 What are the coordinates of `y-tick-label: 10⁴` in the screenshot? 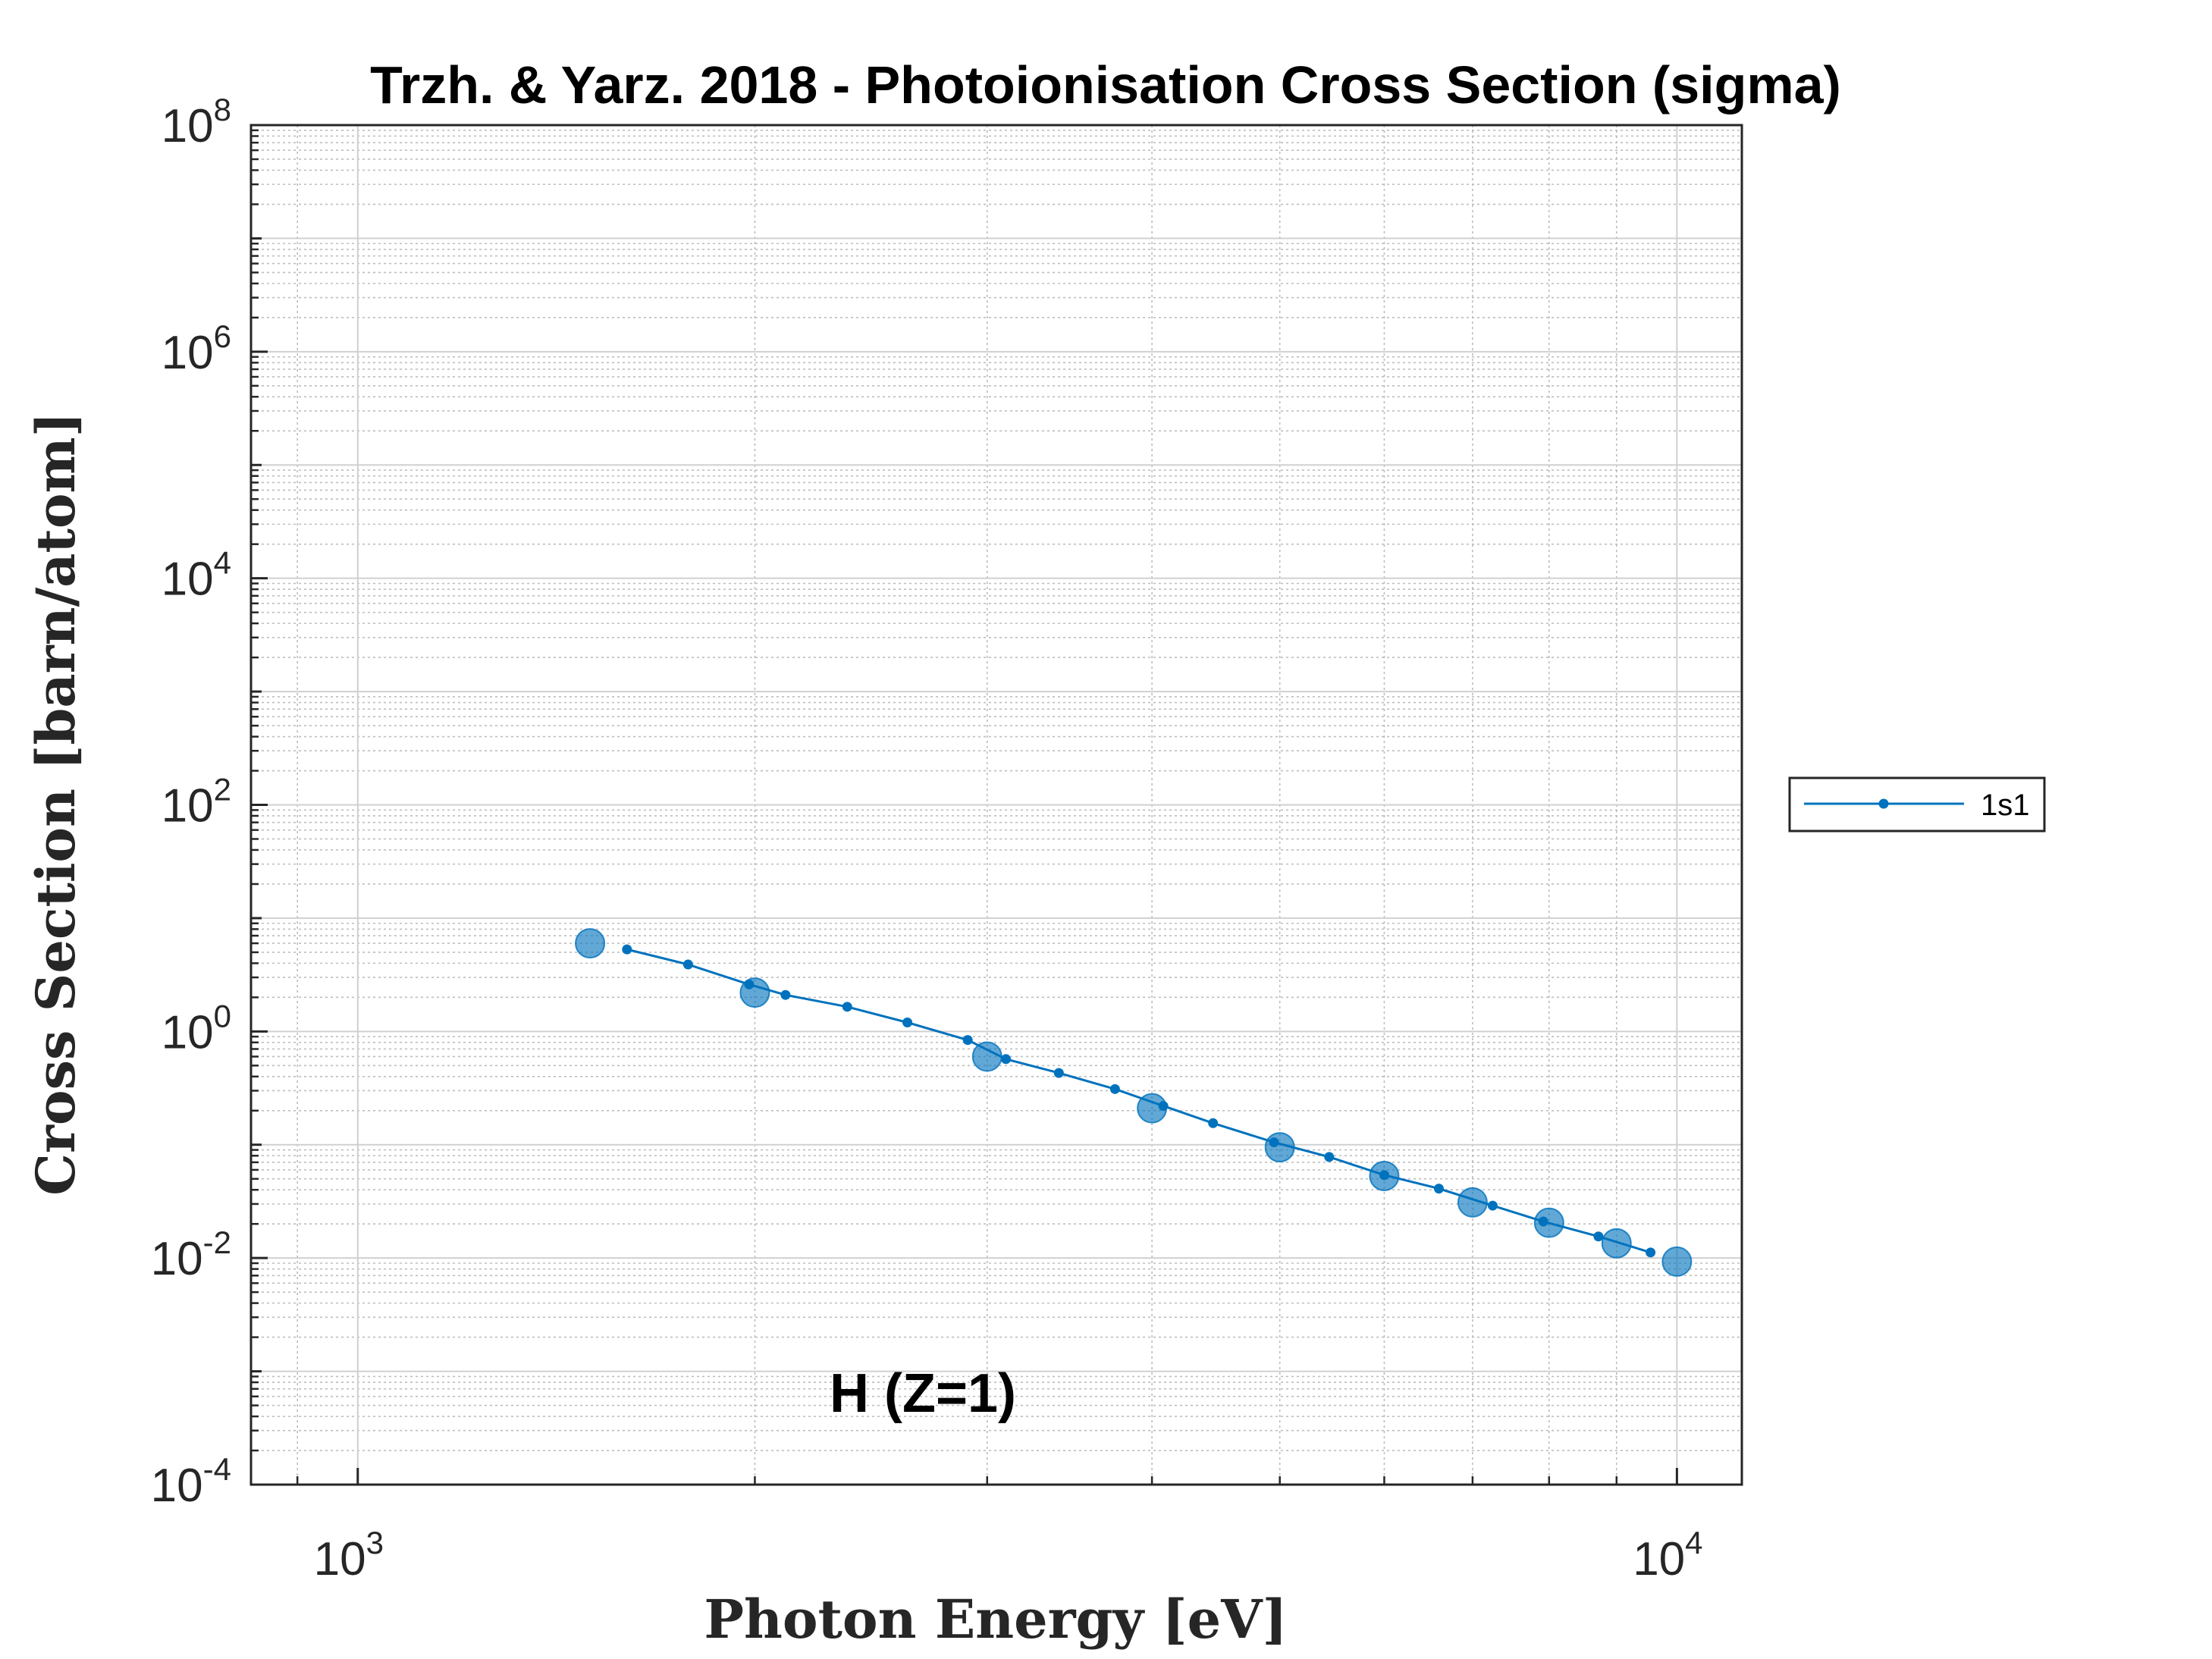 It's located at (196, 575).